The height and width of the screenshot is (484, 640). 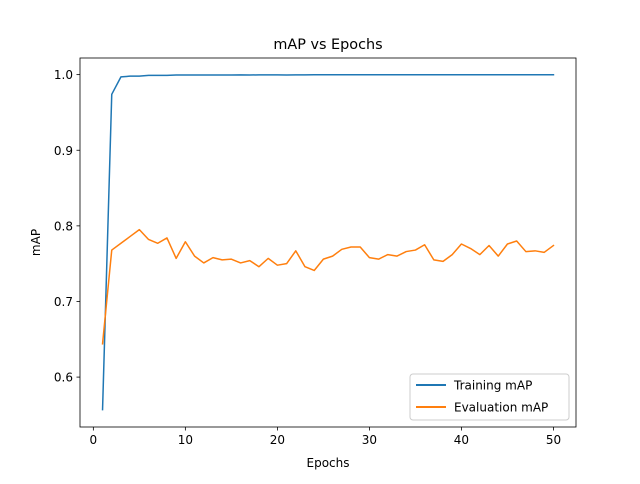 I want to click on x-axis-ticks: 0 10 20 30 40 50, so click(x=325, y=437).